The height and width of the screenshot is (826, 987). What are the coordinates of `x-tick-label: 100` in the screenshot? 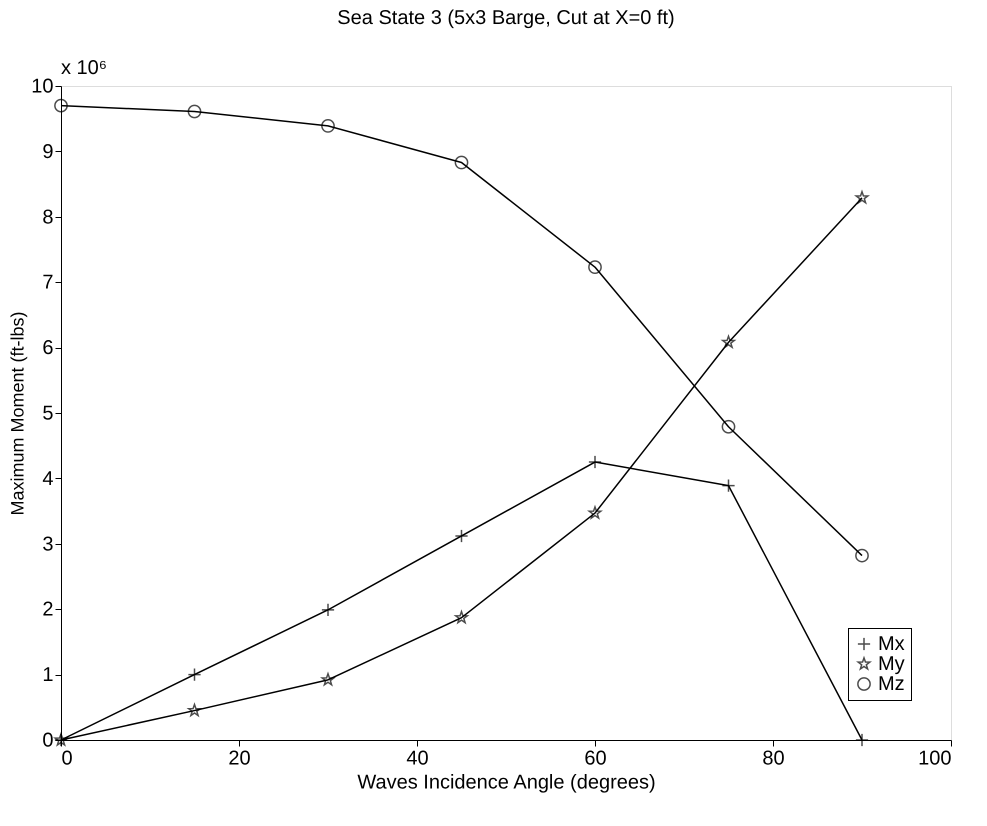 It's located at (935, 759).